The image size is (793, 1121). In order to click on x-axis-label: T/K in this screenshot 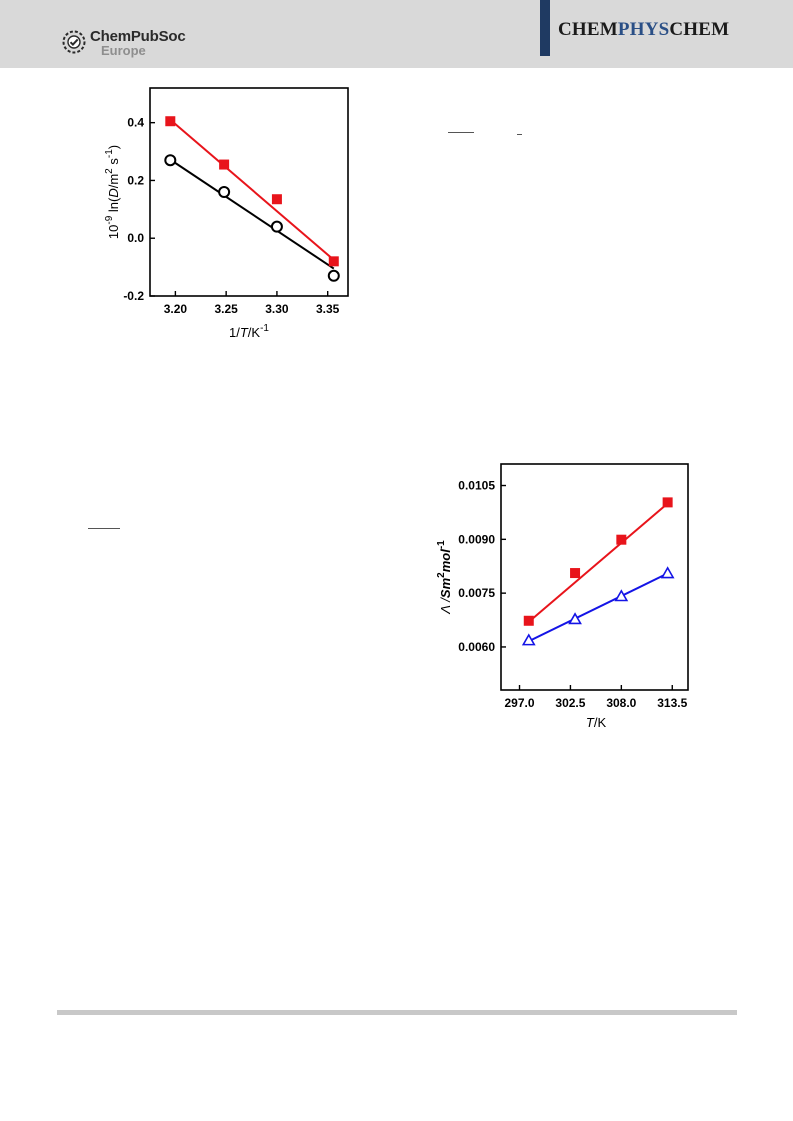, I will do `click(596, 722)`.